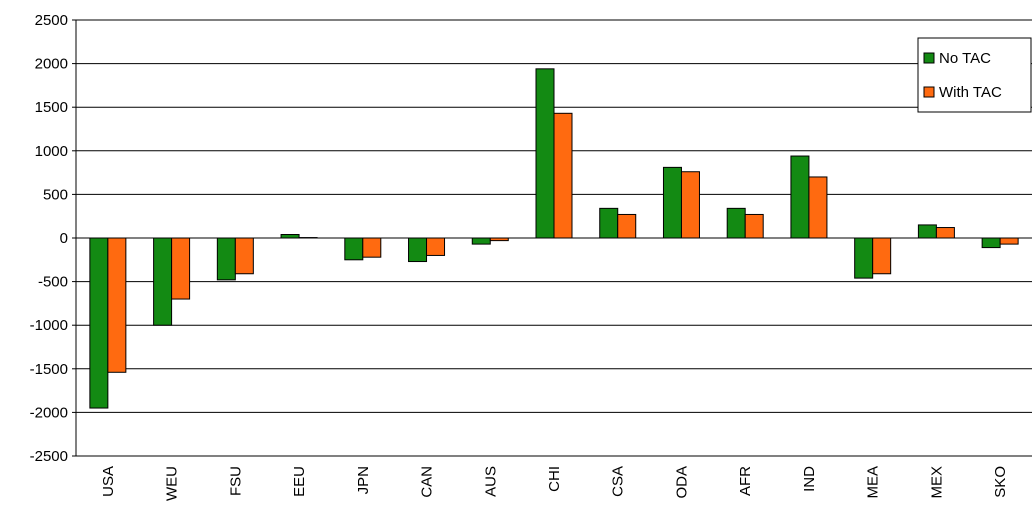 This screenshot has width=1033, height=515. Describe the element at coordinates (51, 64) in the screenshot. I see `y-tick-label: 2000` at that location.